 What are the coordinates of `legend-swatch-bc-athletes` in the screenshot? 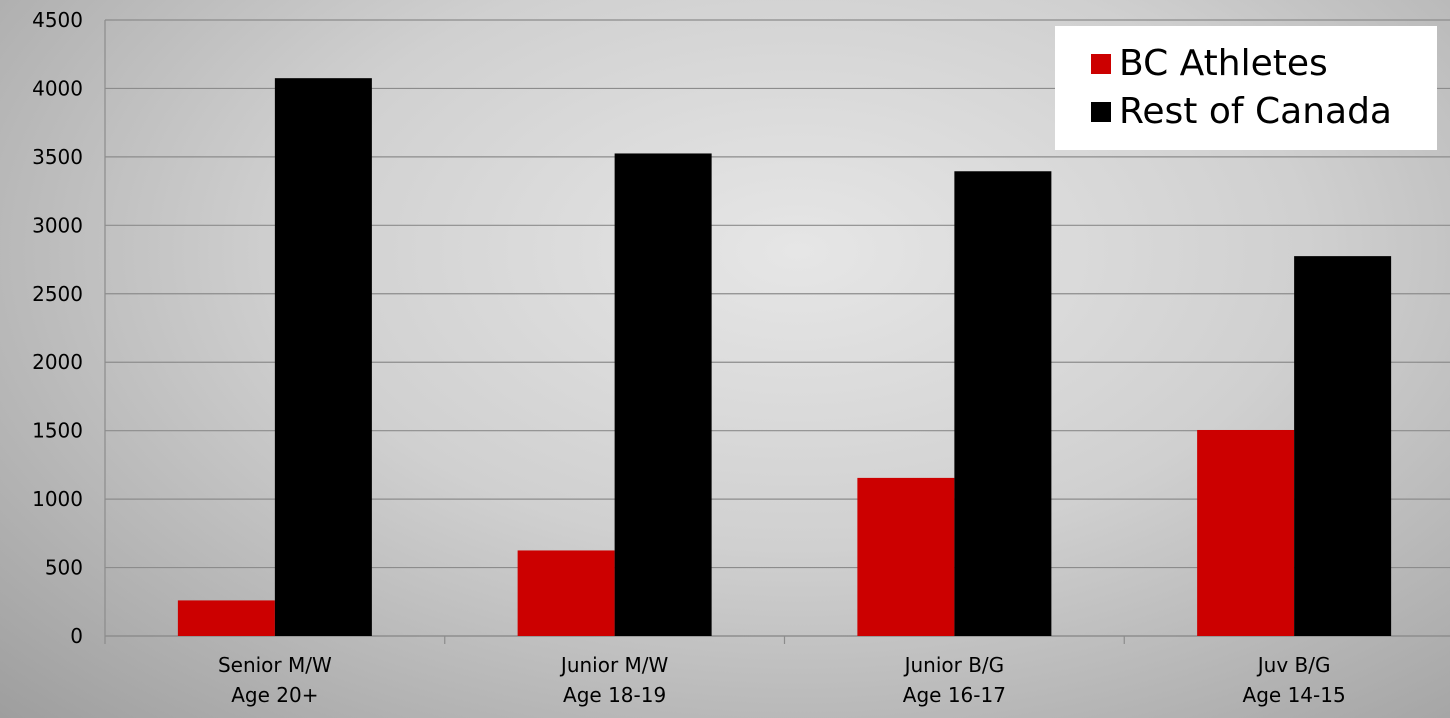 It's located at (1101, 64).